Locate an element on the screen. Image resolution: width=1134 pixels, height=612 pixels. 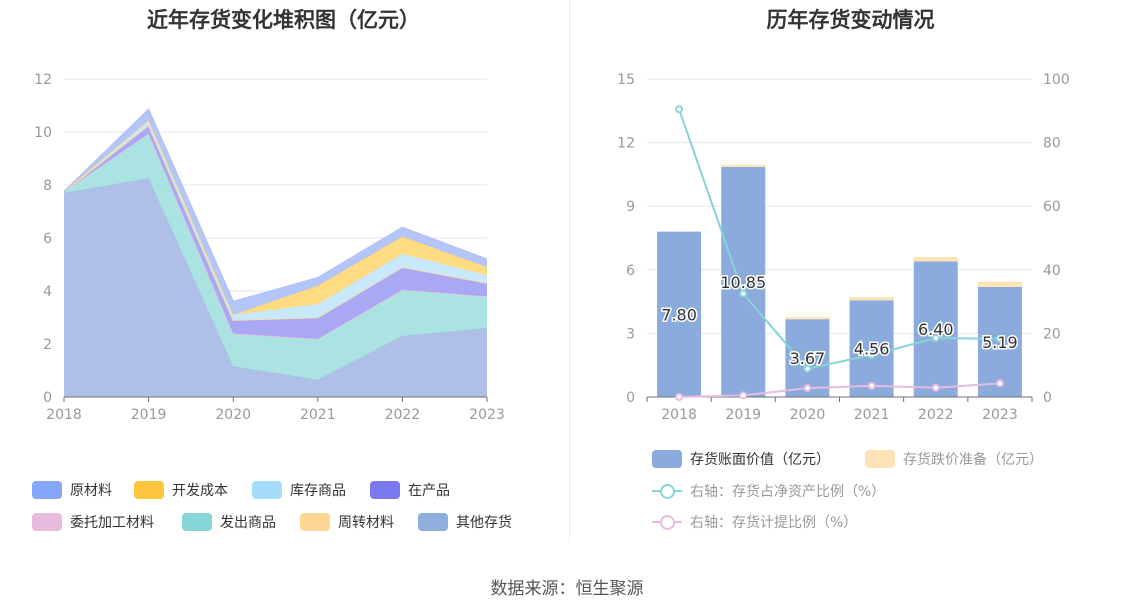
bar-data-label: 5.19 is located at coordinates (1000, 342).